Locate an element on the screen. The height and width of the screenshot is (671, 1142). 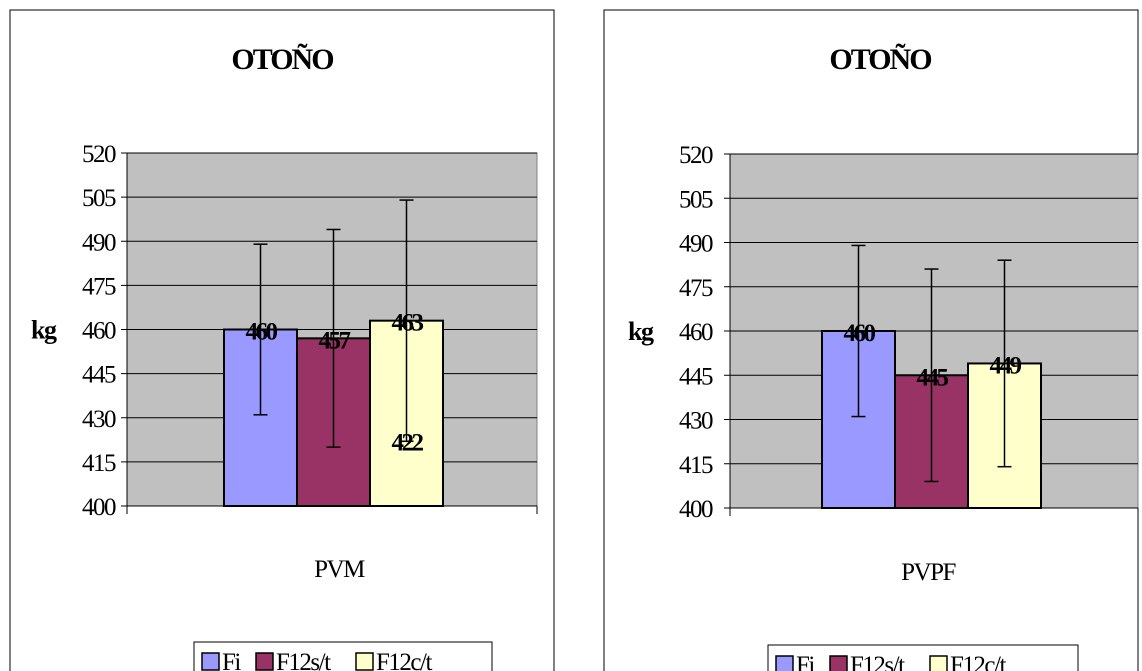
data-label: 445 is located at coordinates (933, 377).